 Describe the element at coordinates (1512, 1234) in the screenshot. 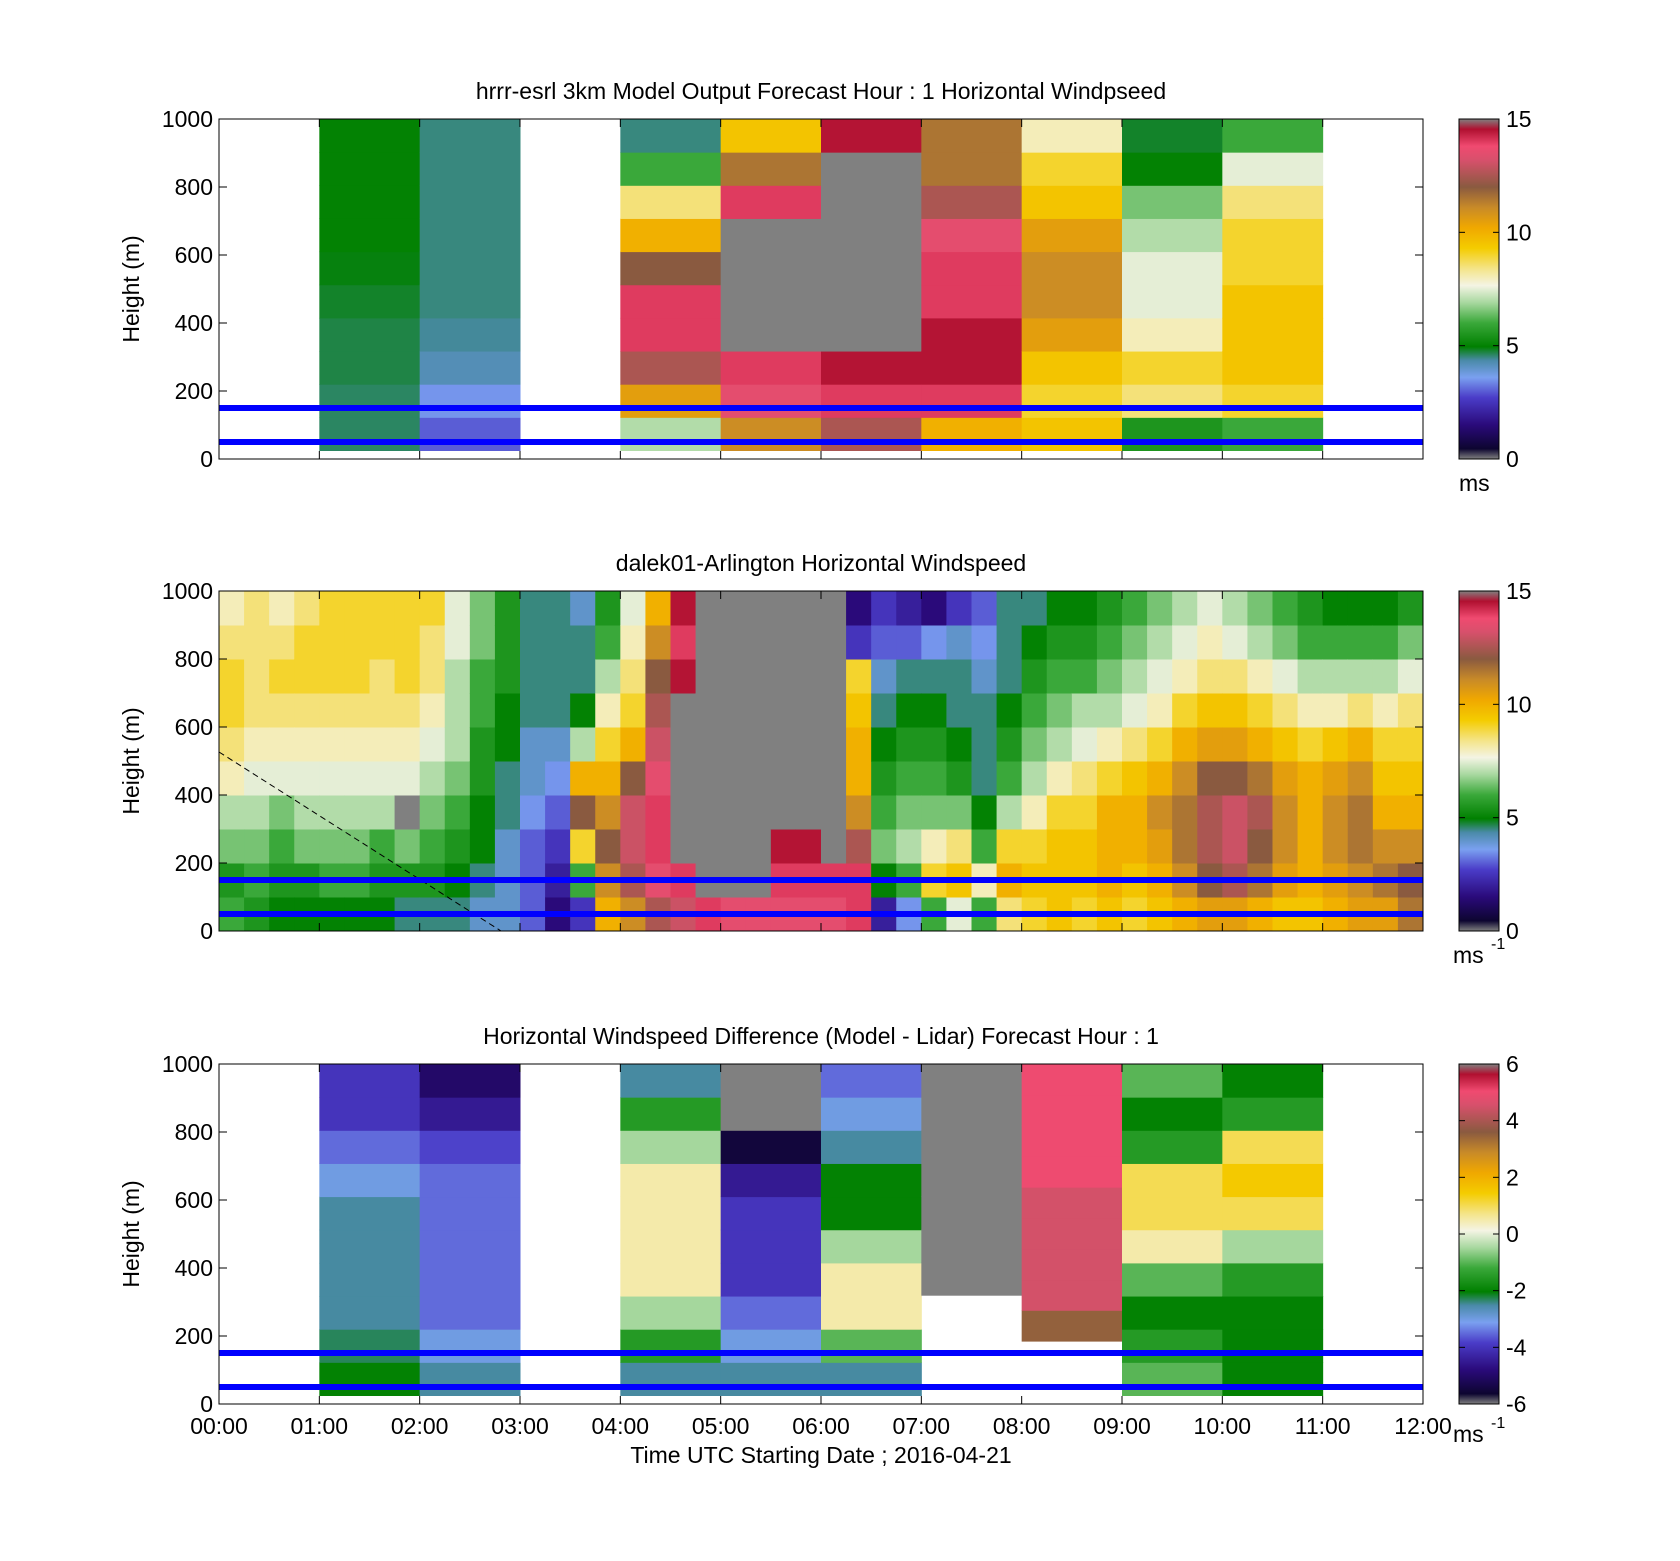

I see `colorbar-tick-label: 0` at that location.